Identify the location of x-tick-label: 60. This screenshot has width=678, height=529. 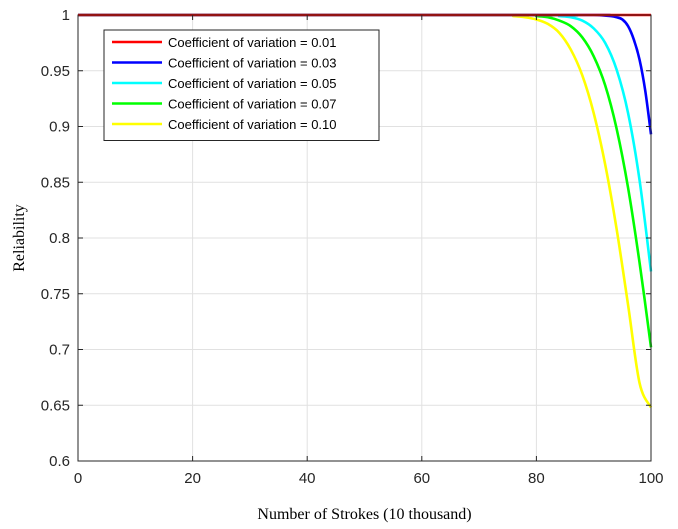
(421, 478).